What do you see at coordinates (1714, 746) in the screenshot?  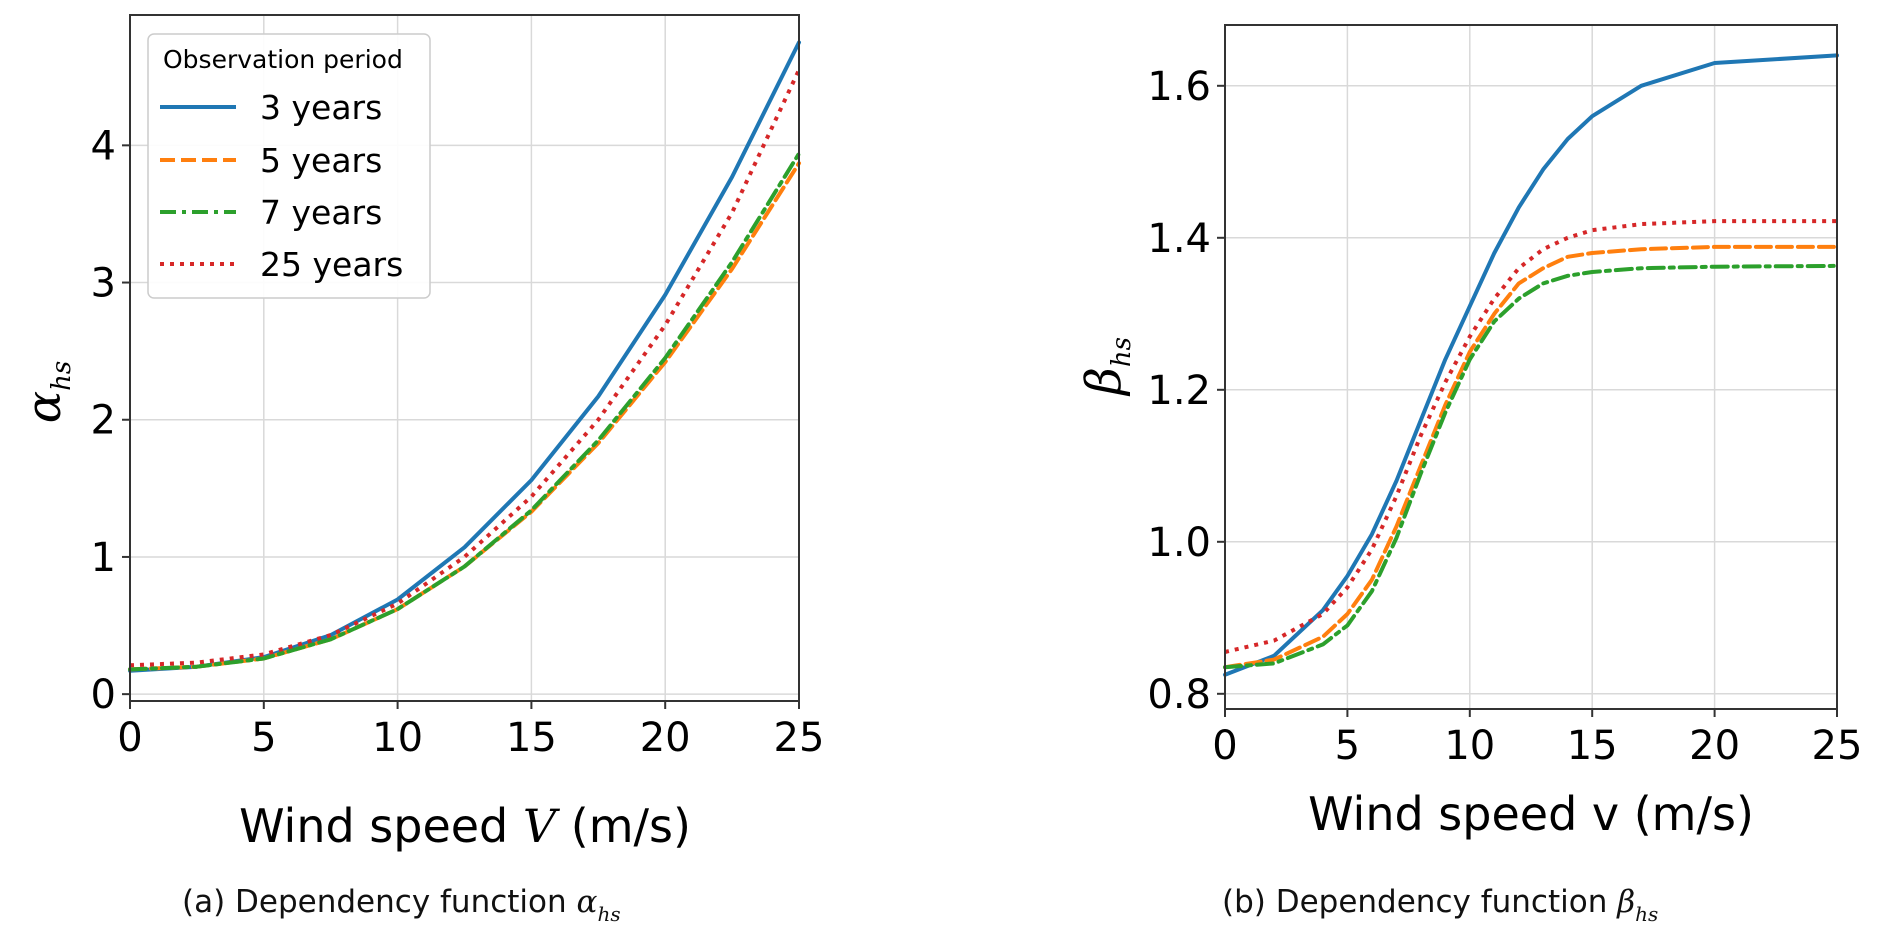 I see `b-xtick-label: 20` at bounding box center [1714, 746].